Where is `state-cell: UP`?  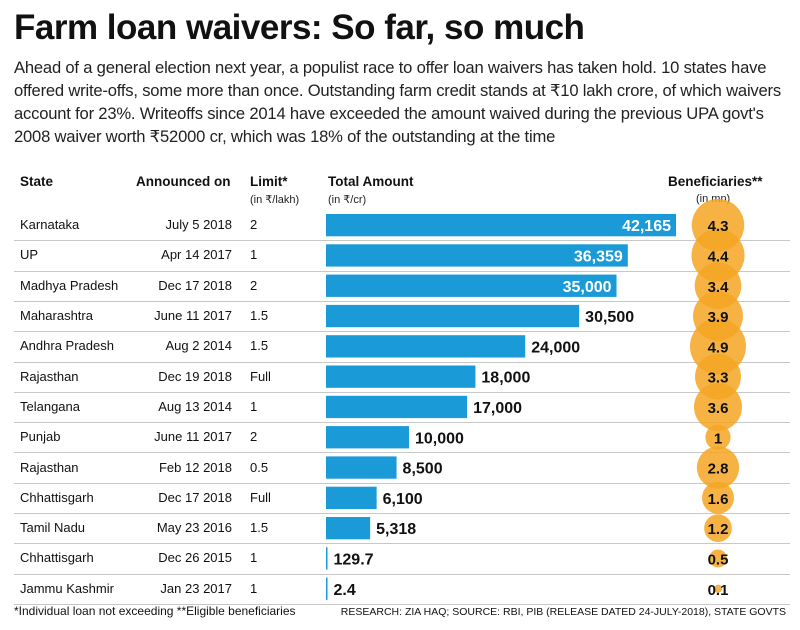 state-cell: UP is located at coordinates (29, 255).